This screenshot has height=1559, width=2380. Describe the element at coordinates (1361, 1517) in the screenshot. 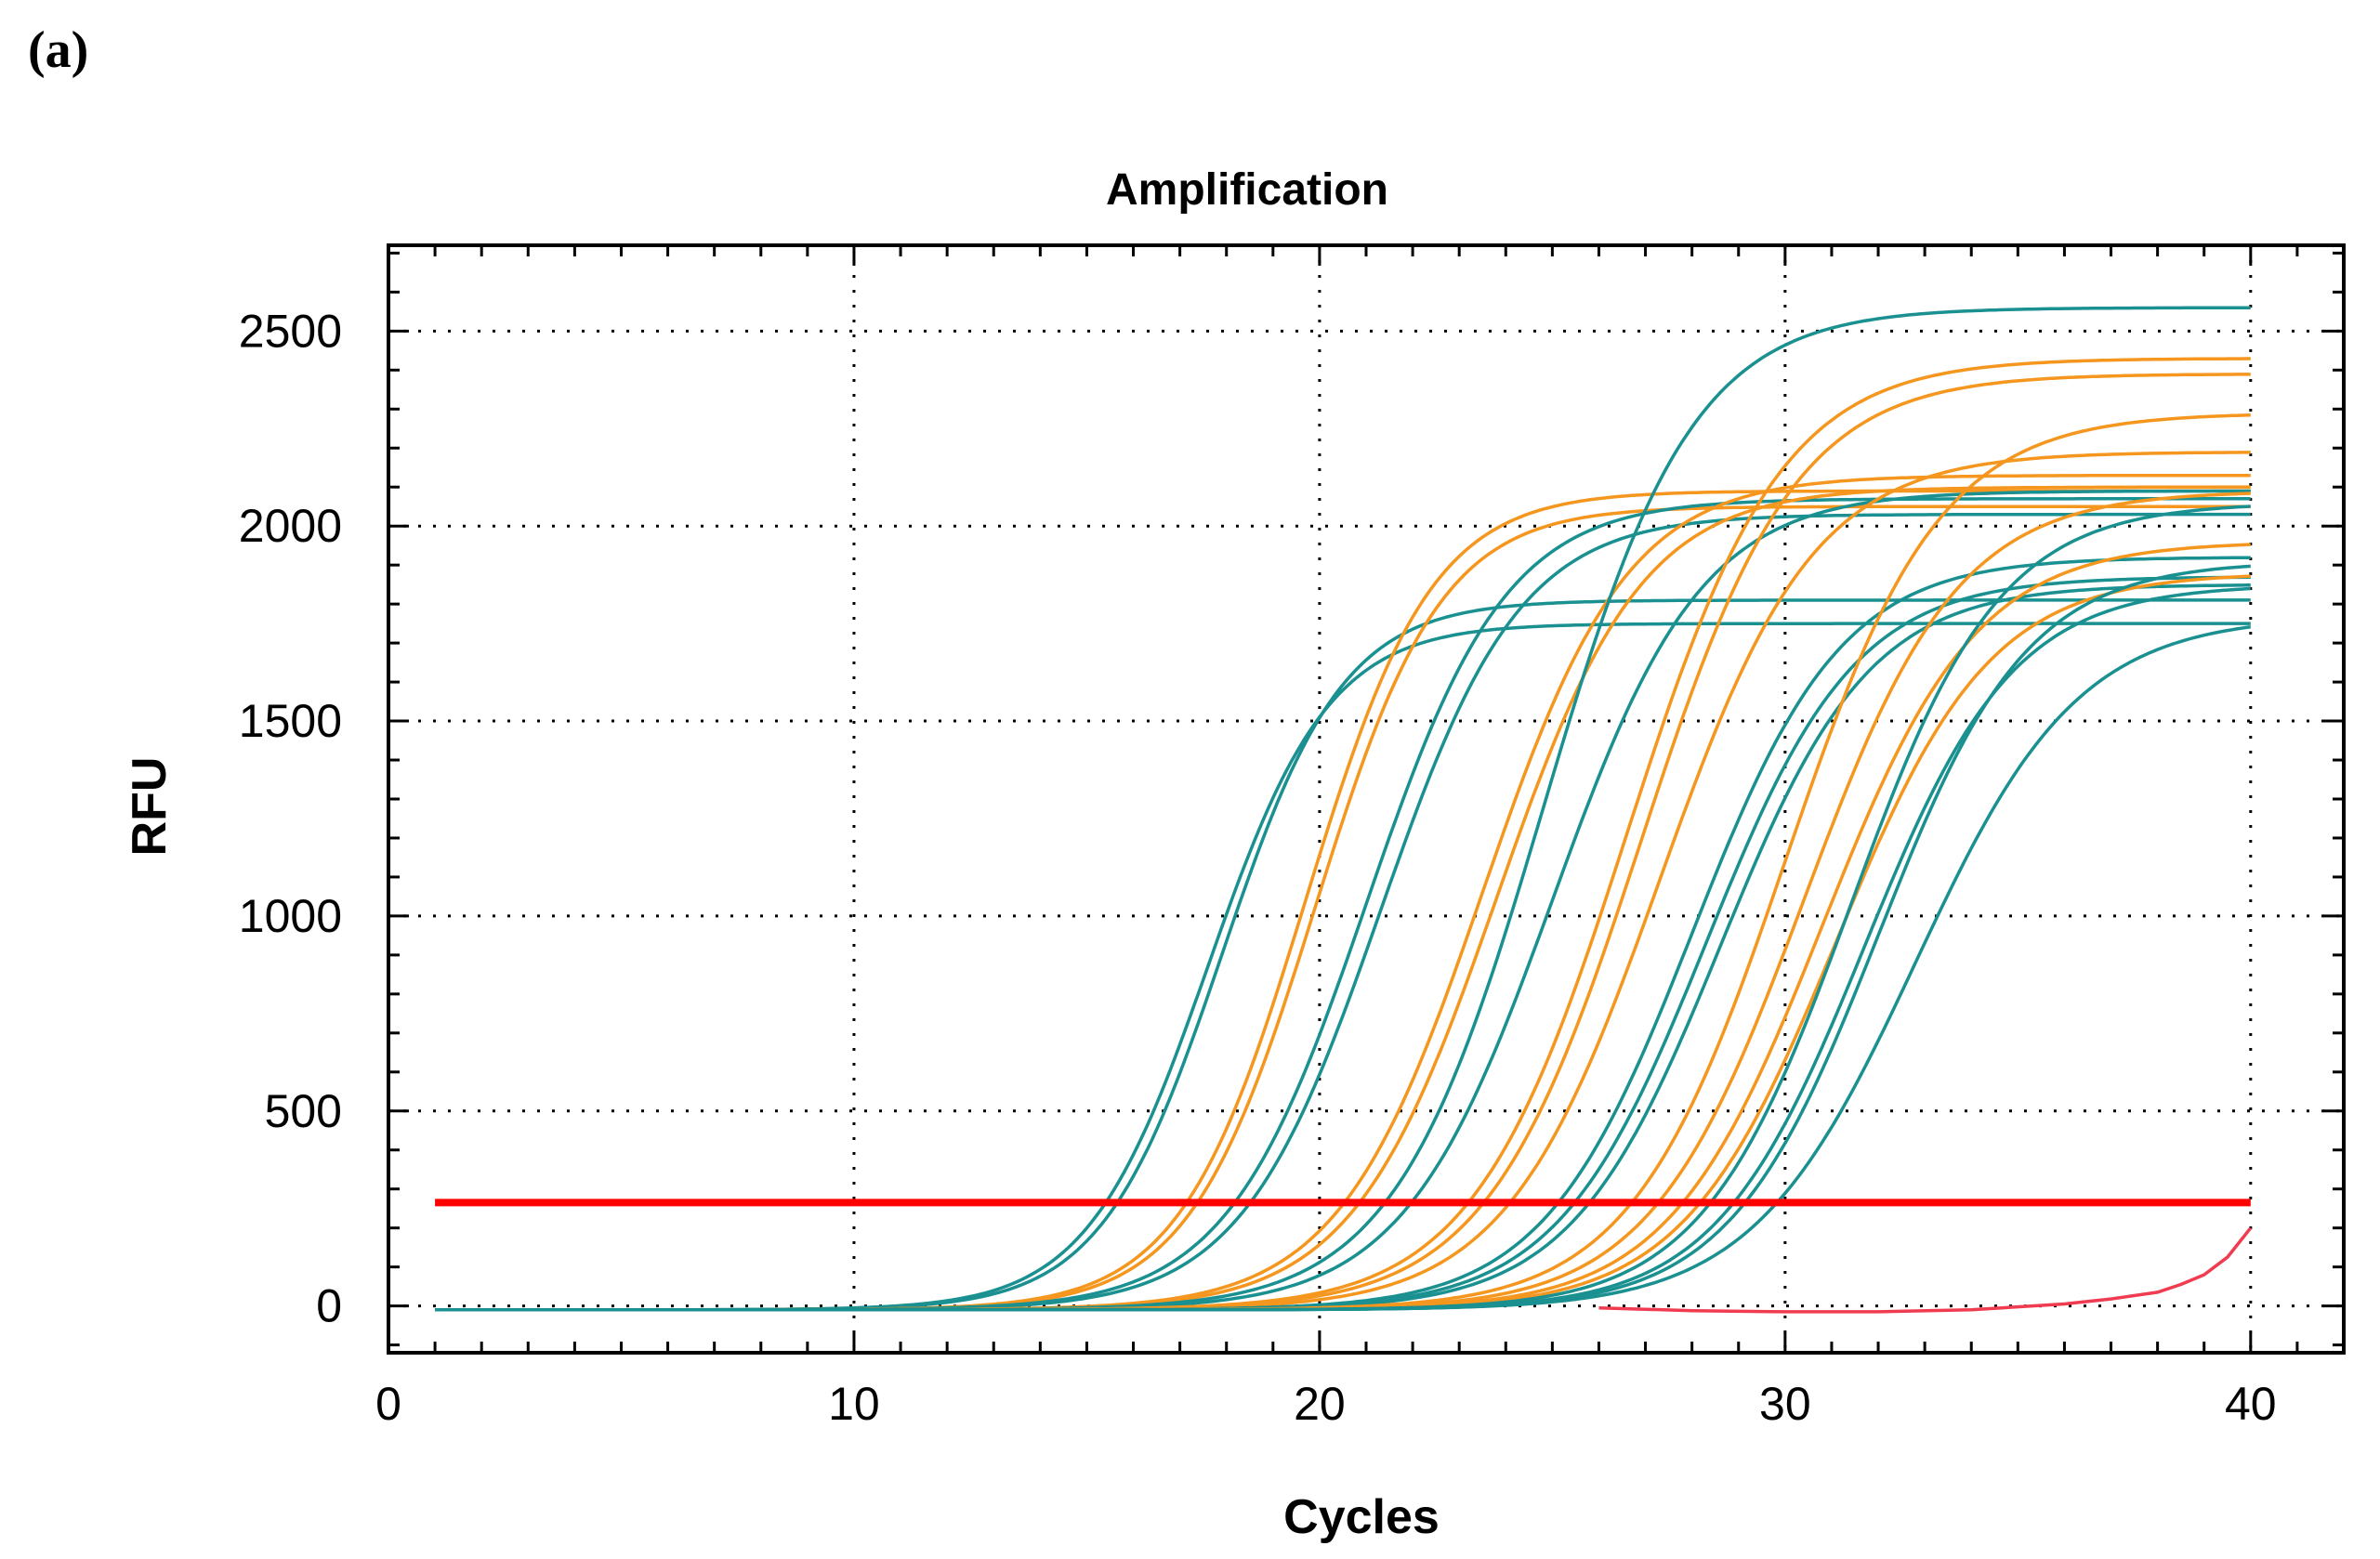

I see `x-axis-title: Cycles` at that location.